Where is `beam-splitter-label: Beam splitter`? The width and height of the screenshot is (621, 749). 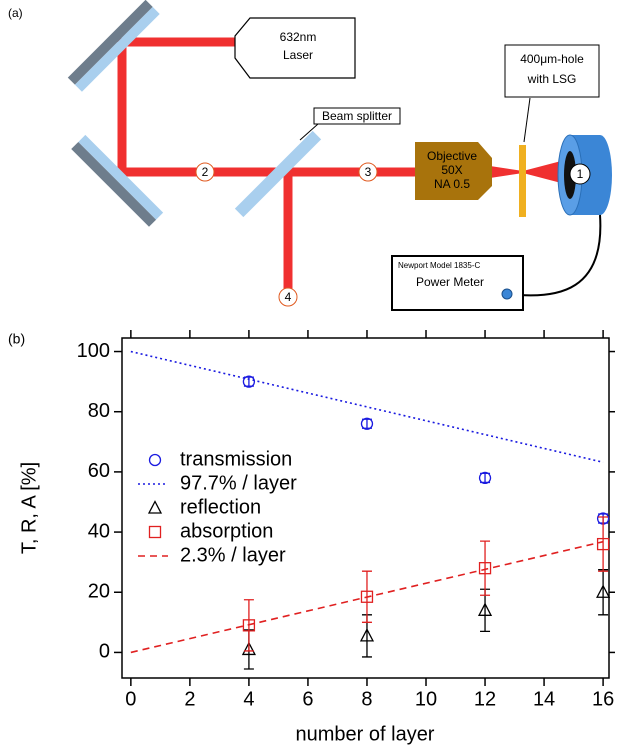
beam-splitter-label: Beam splitter is located at coordinates (357, 116).